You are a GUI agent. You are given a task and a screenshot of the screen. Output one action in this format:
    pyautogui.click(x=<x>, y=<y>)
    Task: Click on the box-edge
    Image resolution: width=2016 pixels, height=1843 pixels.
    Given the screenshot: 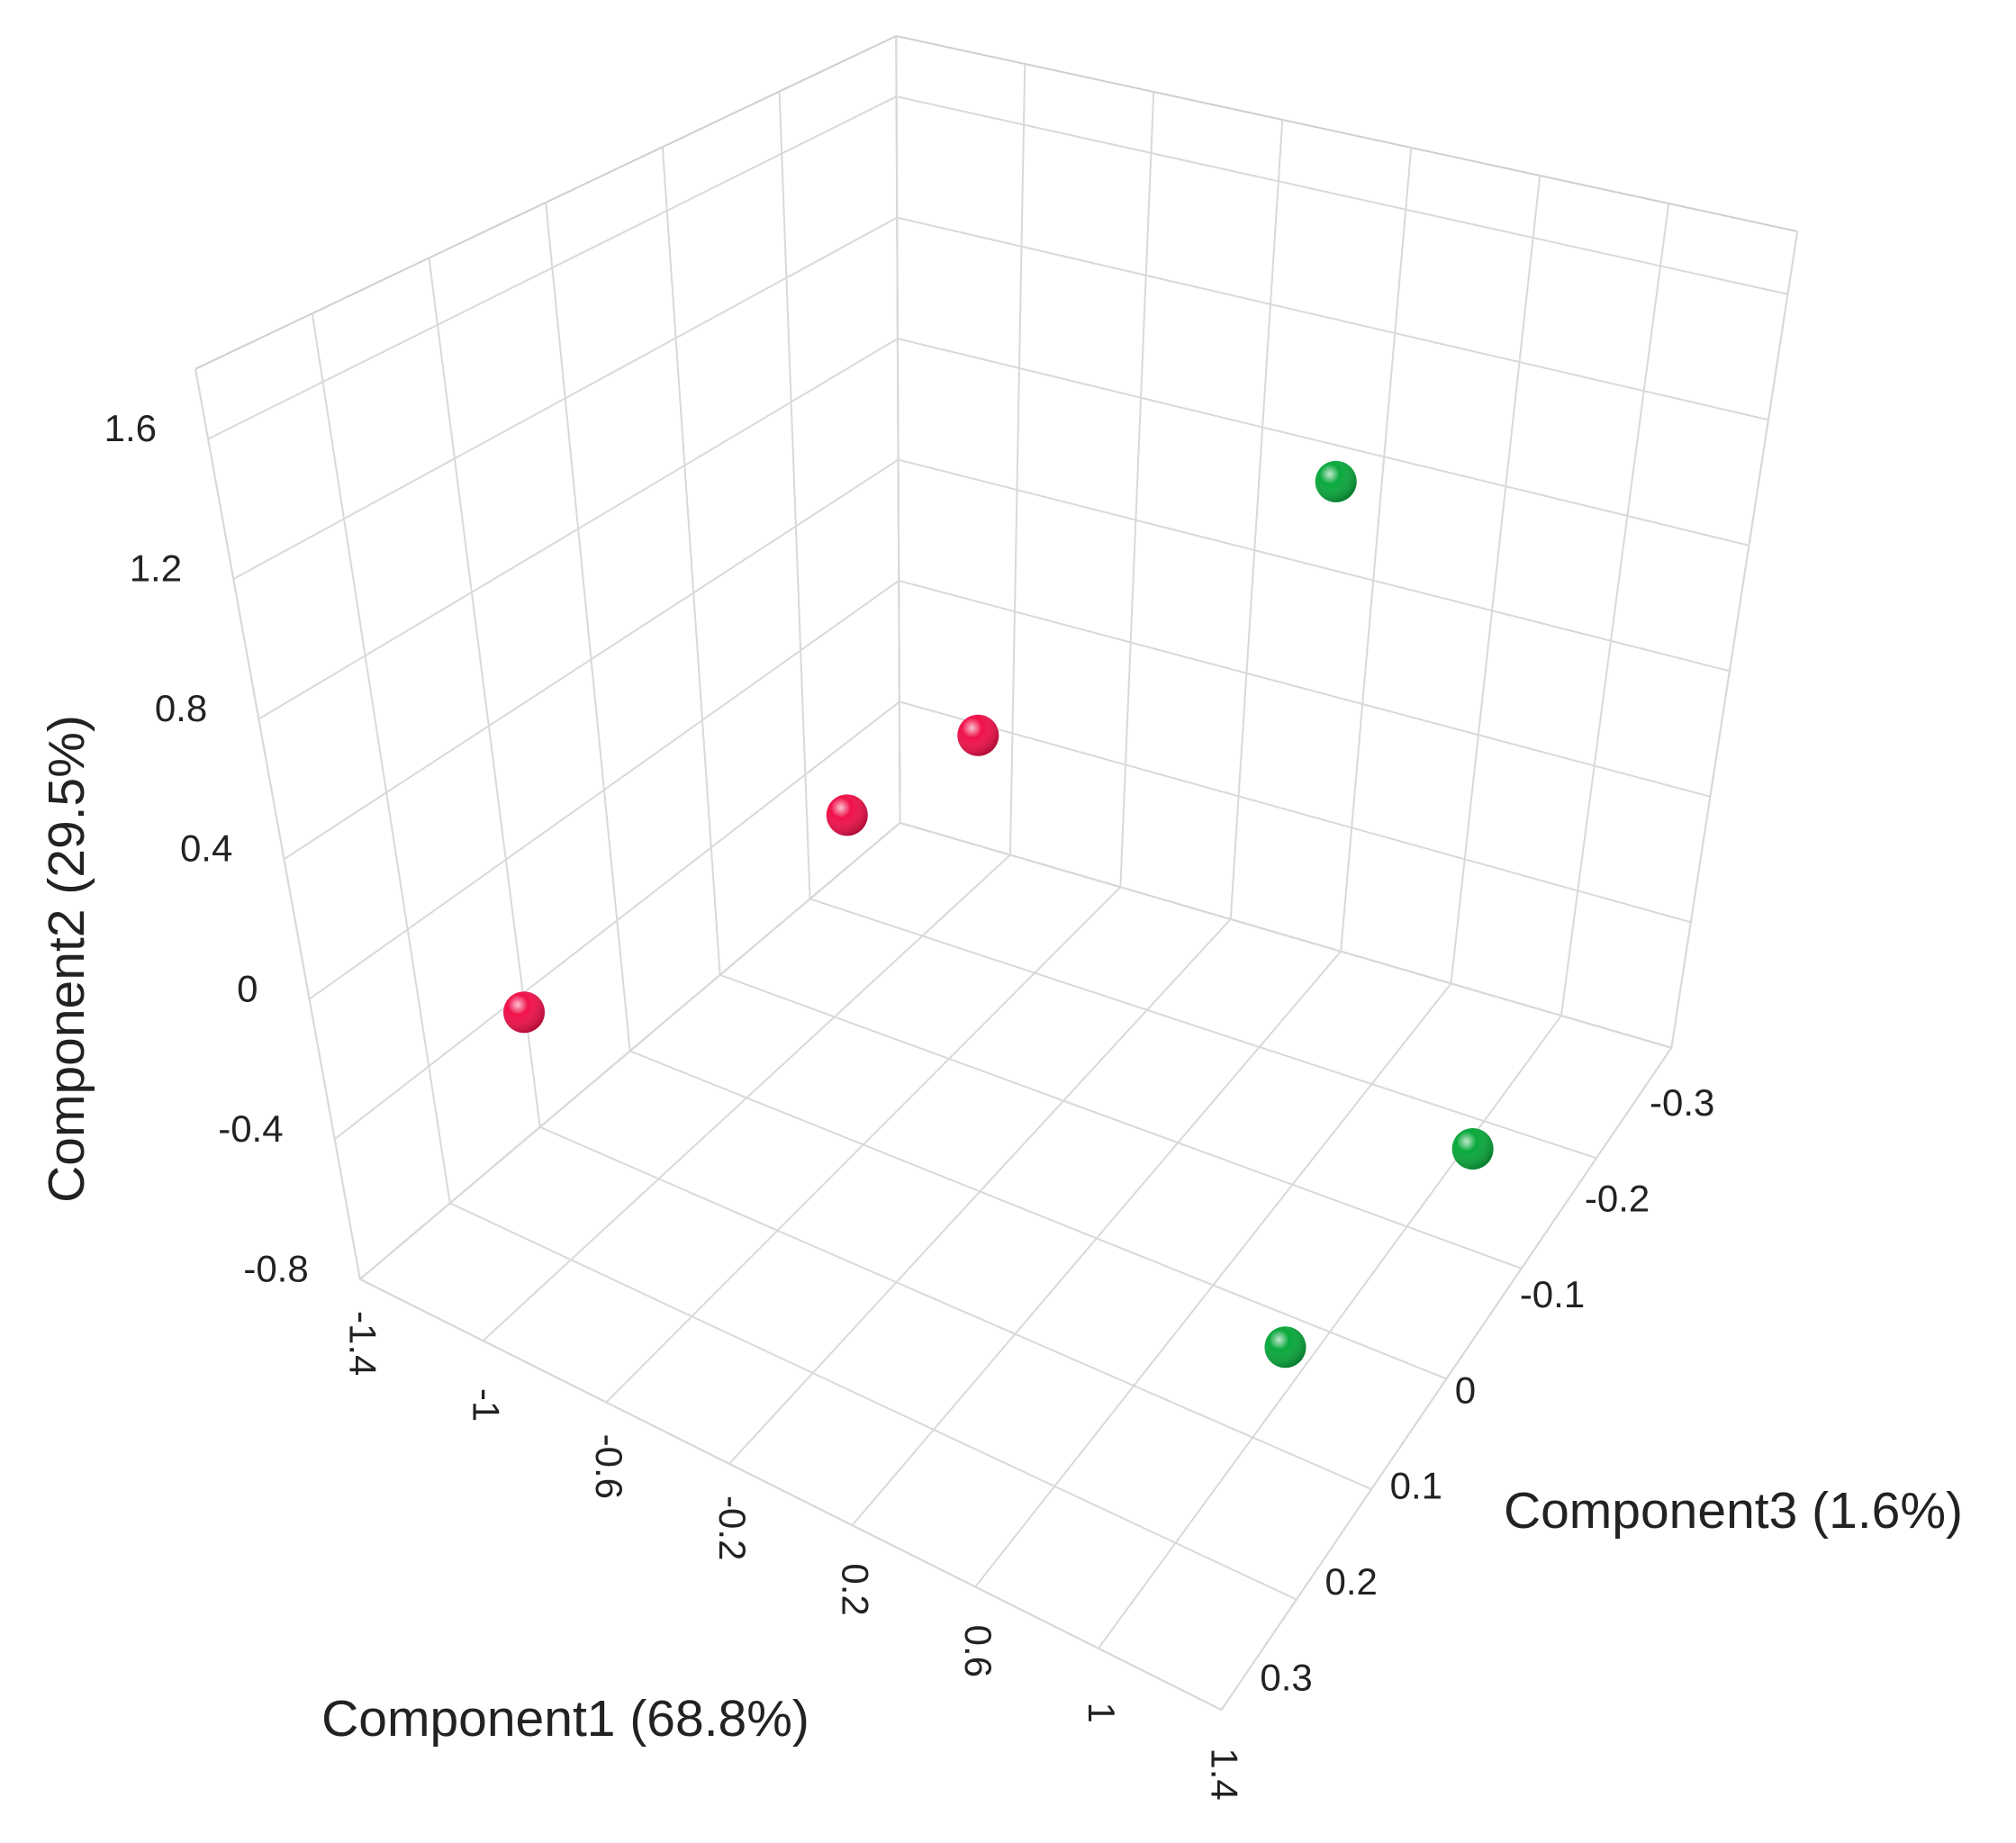 What is the action you would take?
    pyautogui.click(x=1347, y=134)
    